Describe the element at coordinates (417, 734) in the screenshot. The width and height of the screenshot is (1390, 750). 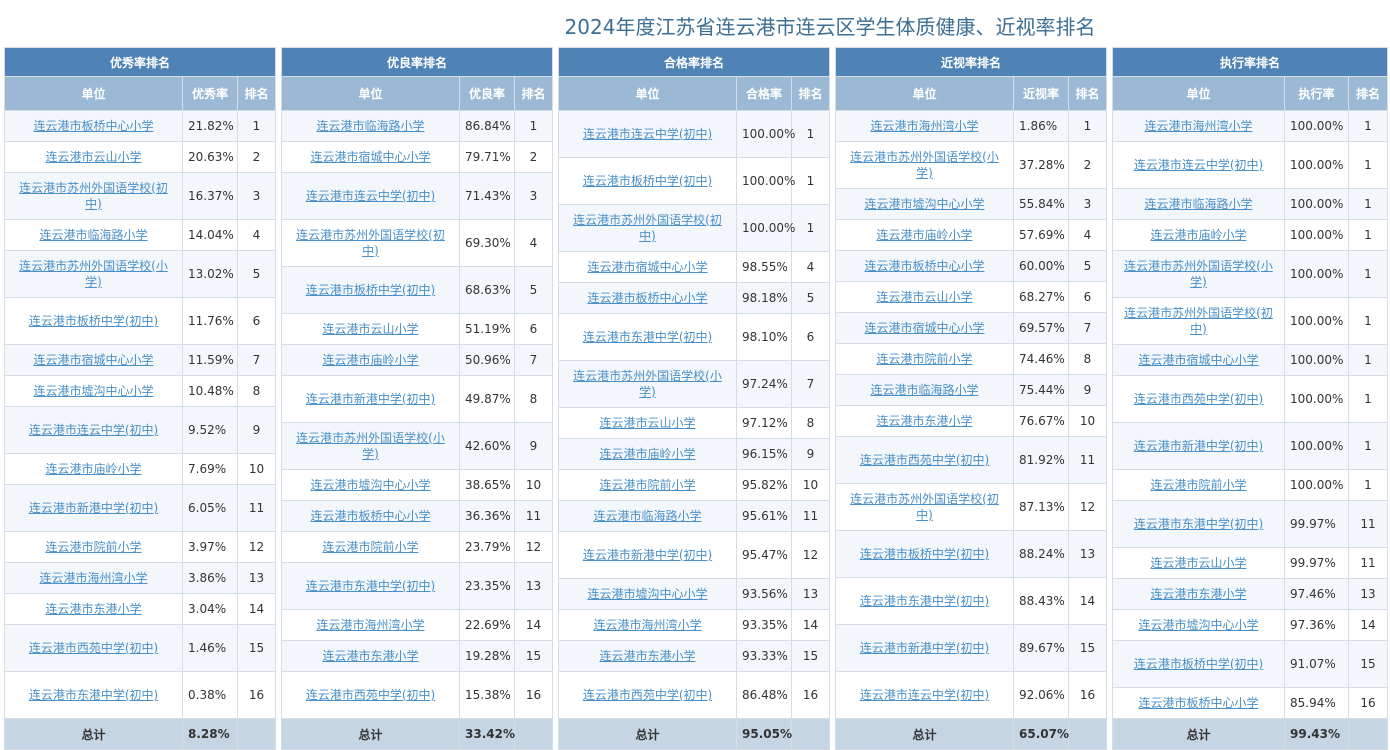
I see `total-row: 总计 33.42%` at that location.